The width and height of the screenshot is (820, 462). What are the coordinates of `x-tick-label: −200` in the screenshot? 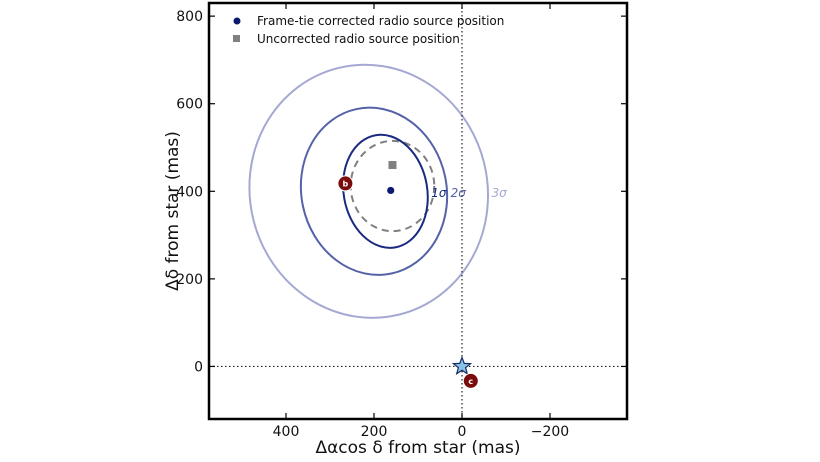 It's located at (550, 432).